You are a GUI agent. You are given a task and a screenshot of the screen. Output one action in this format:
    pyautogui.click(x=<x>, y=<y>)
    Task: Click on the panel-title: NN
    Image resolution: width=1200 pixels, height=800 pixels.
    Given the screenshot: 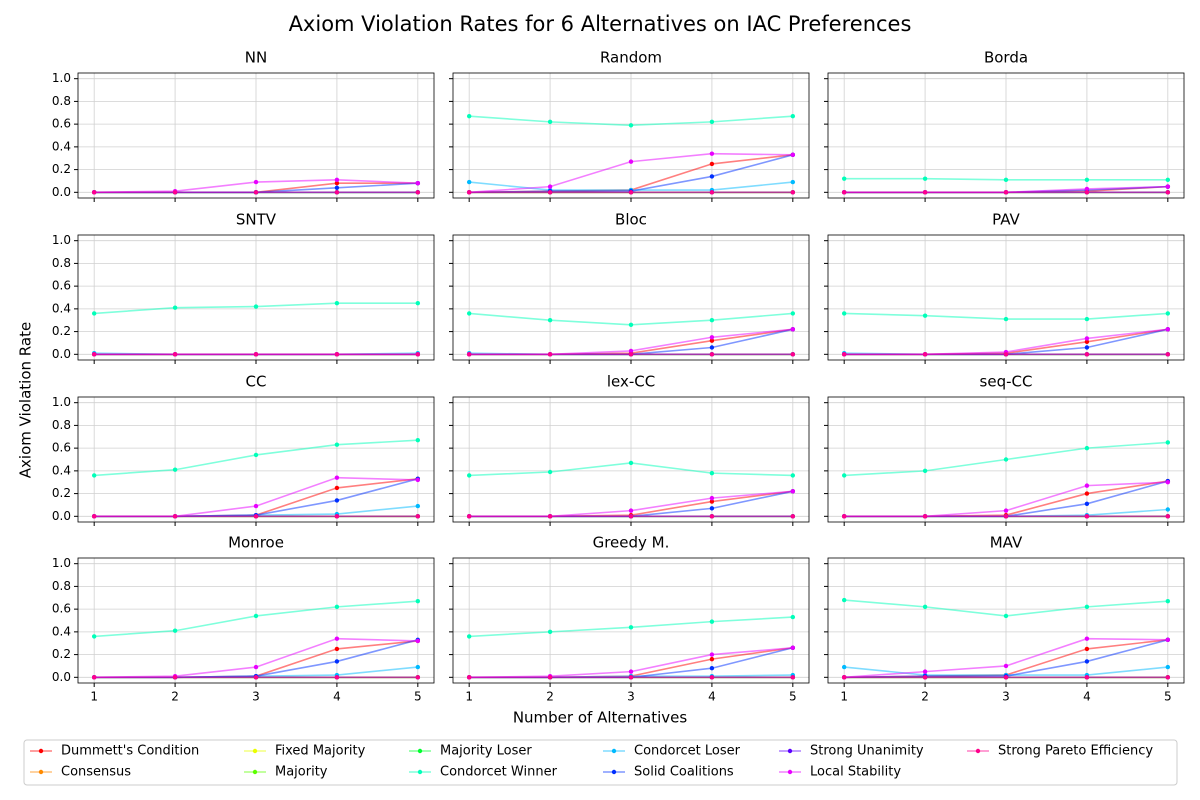 What is the action you would take?
    pyautogui.click(x=256, y=58)
    